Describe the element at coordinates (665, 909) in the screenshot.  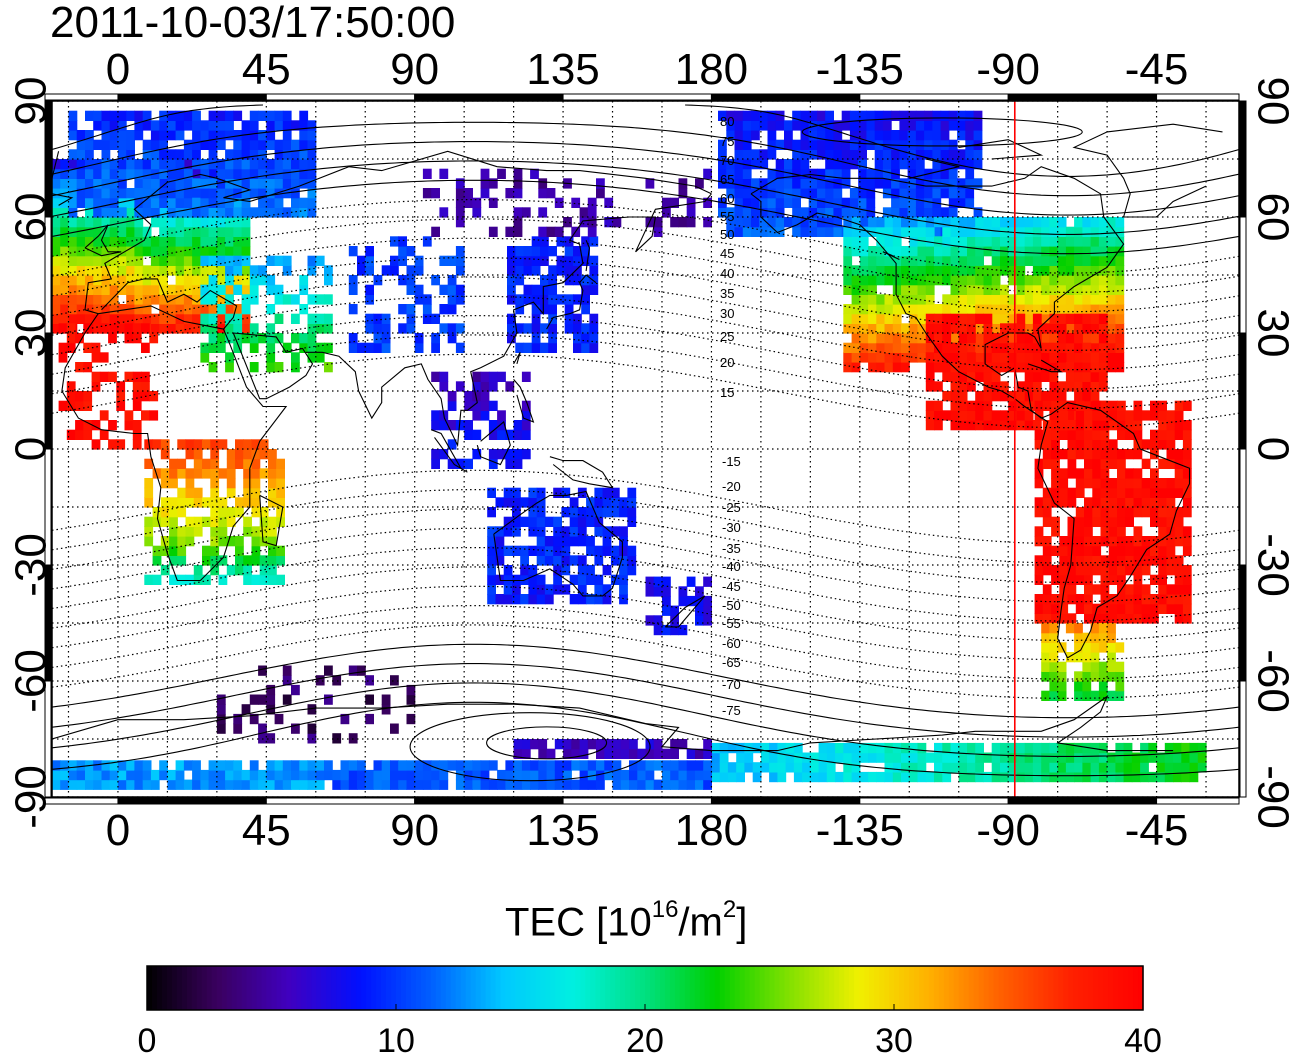
I see `colorbar-title-exponent: 16` at that location.